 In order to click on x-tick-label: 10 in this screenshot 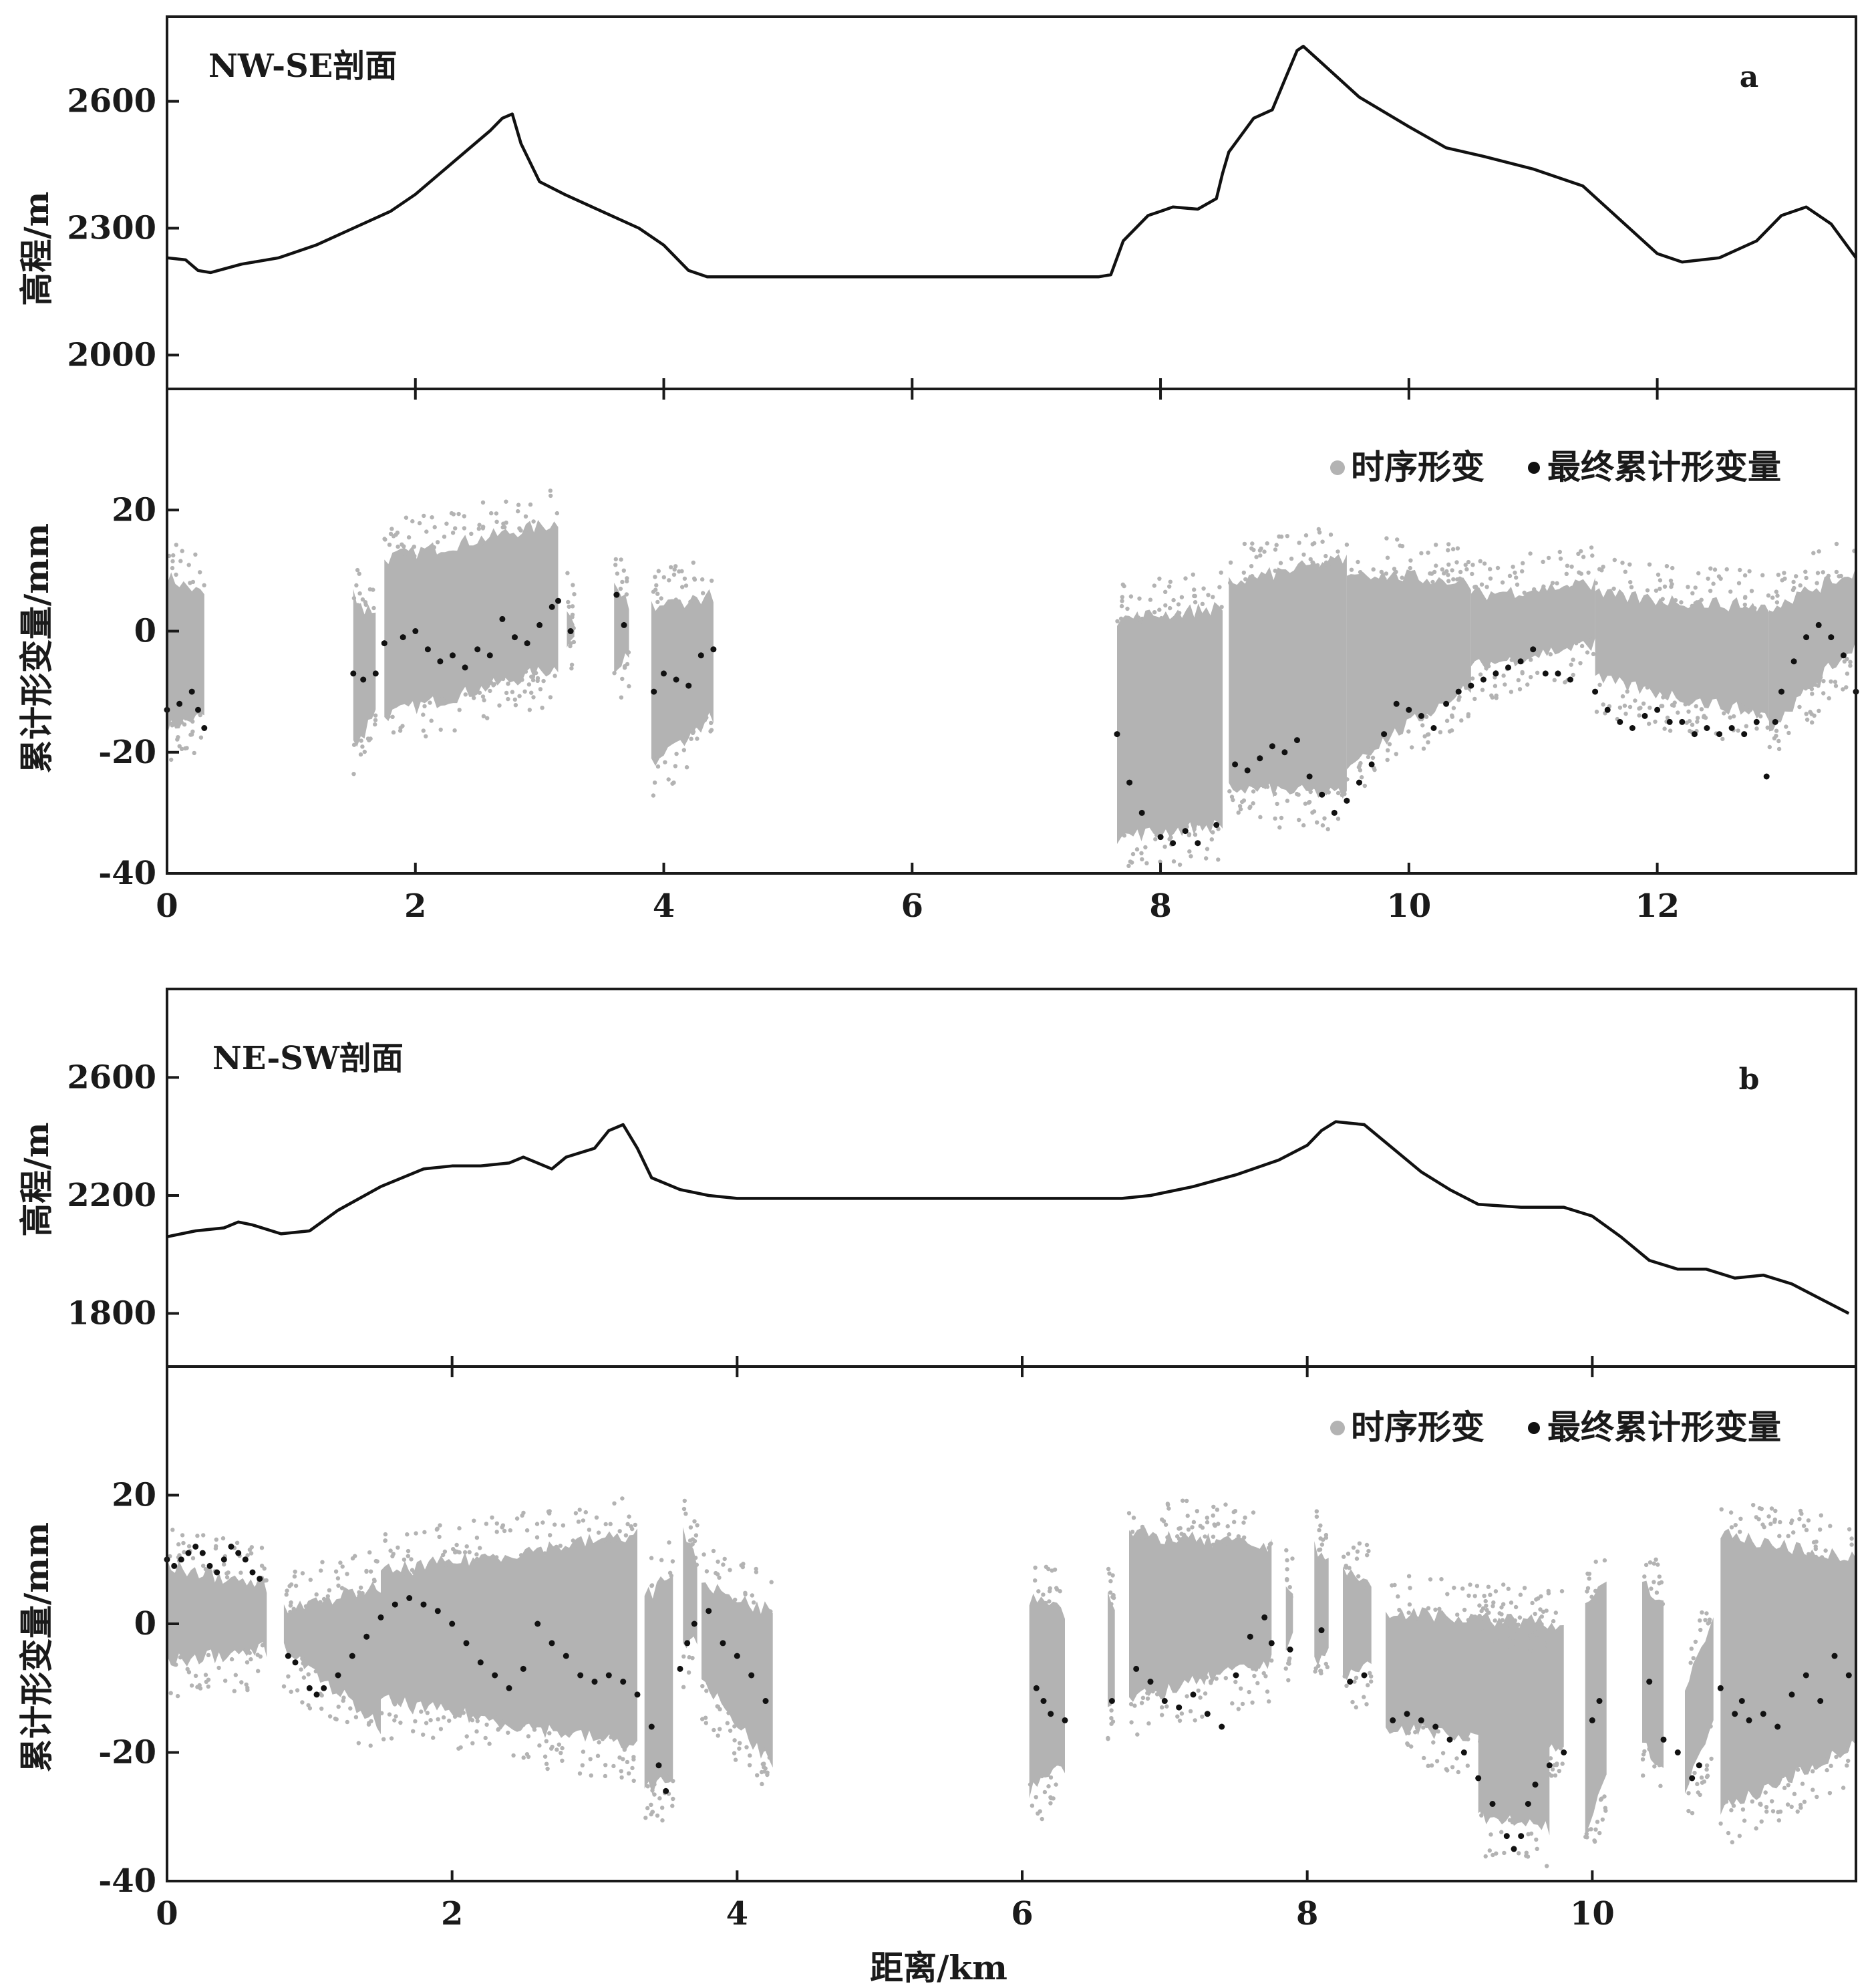, I will do `click(1408, 906)`.